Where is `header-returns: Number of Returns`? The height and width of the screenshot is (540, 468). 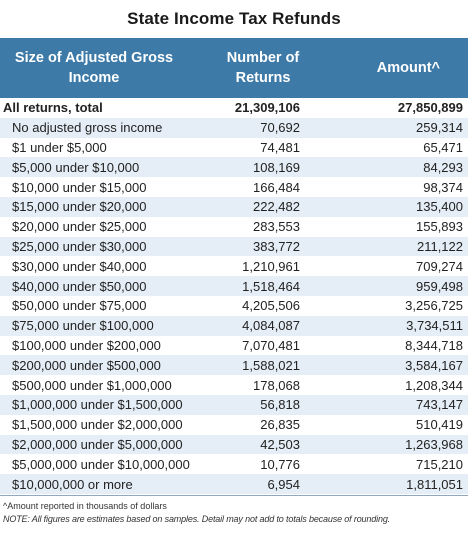 header-returns: Number of Returns is located at coordinates (263, 68).